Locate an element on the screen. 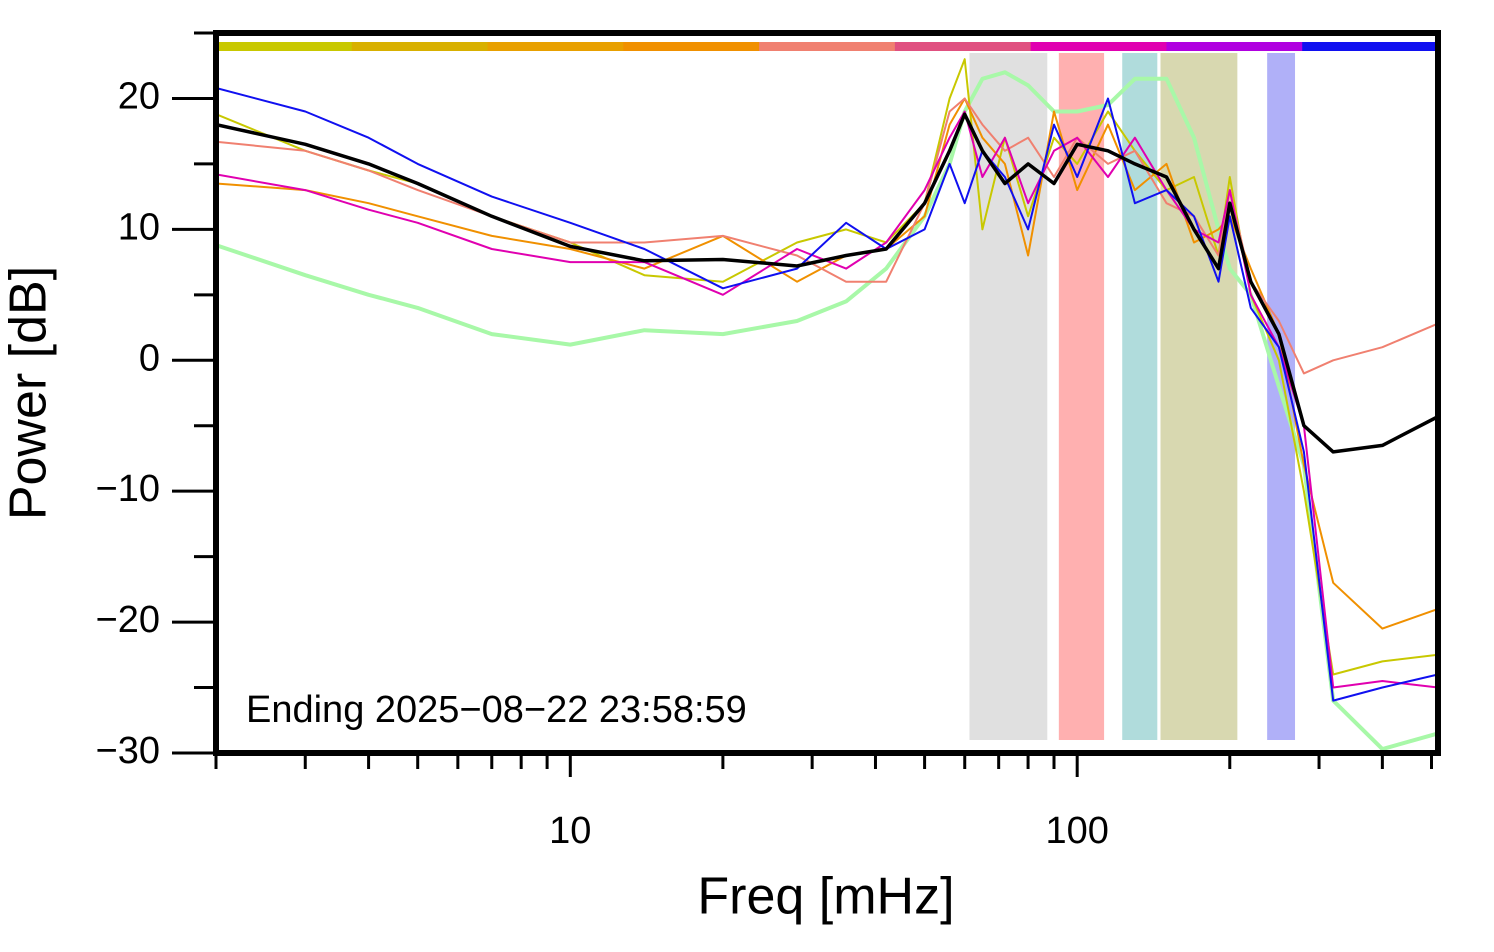 The width and height of the screenshot is (1494, 952). y-tick-label: −10 is located at coordinates (128, 489).